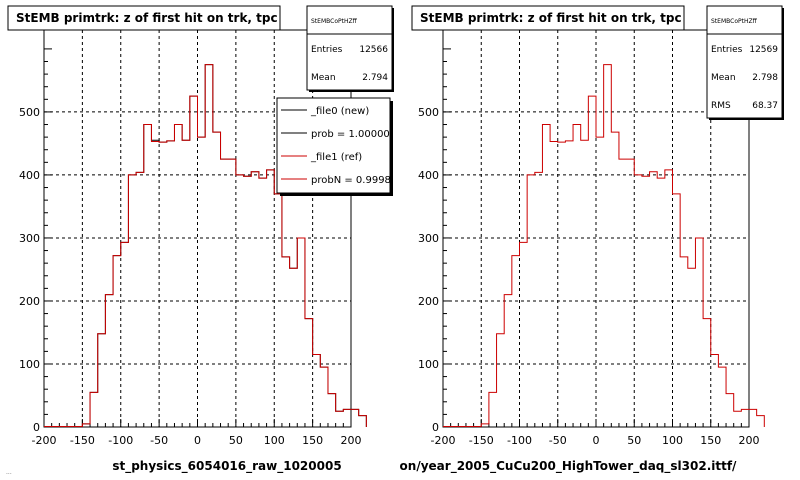  Describe the element at coordinates (354, 180) in the screenshot. I see `legend-label: probN = 0.99988` at that location.